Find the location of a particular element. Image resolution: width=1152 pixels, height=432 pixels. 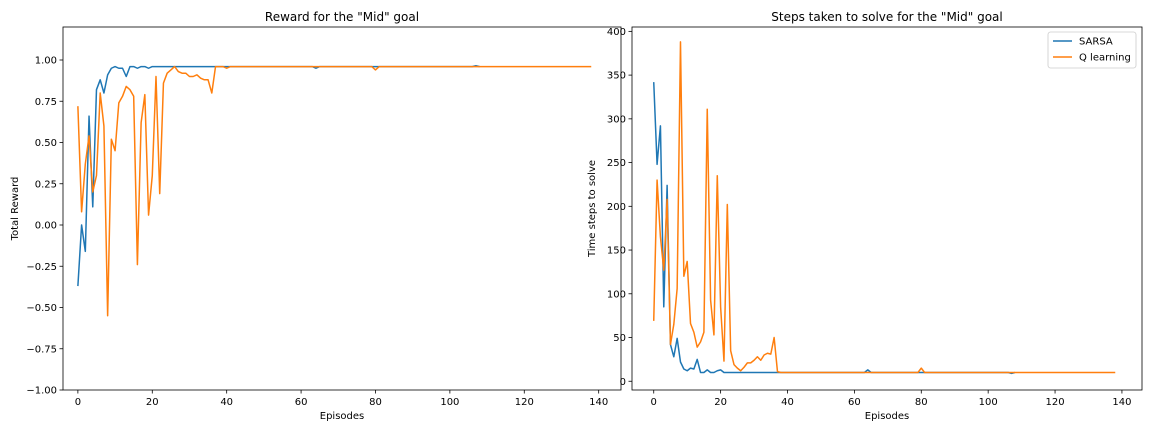

legend: SARSA Q learning is located at coordinates (1092, 50).